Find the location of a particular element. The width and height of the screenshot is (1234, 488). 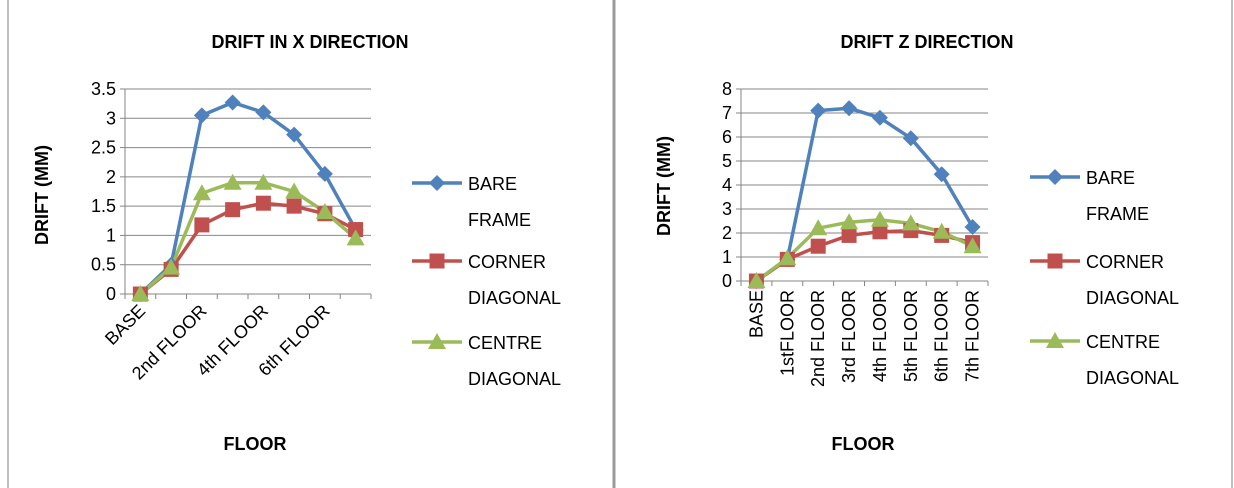

chart-title: DRIFT Z DIRECTION is located at coordinates (927, 42).